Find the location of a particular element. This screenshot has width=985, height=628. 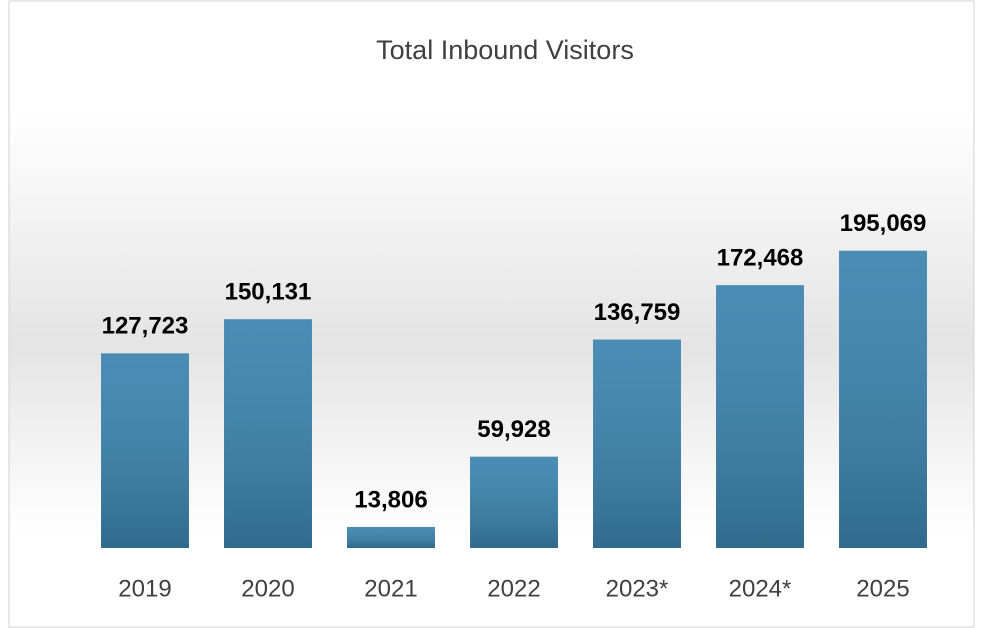

x-tick-label: 2023* is located at coordinates (637, 588).